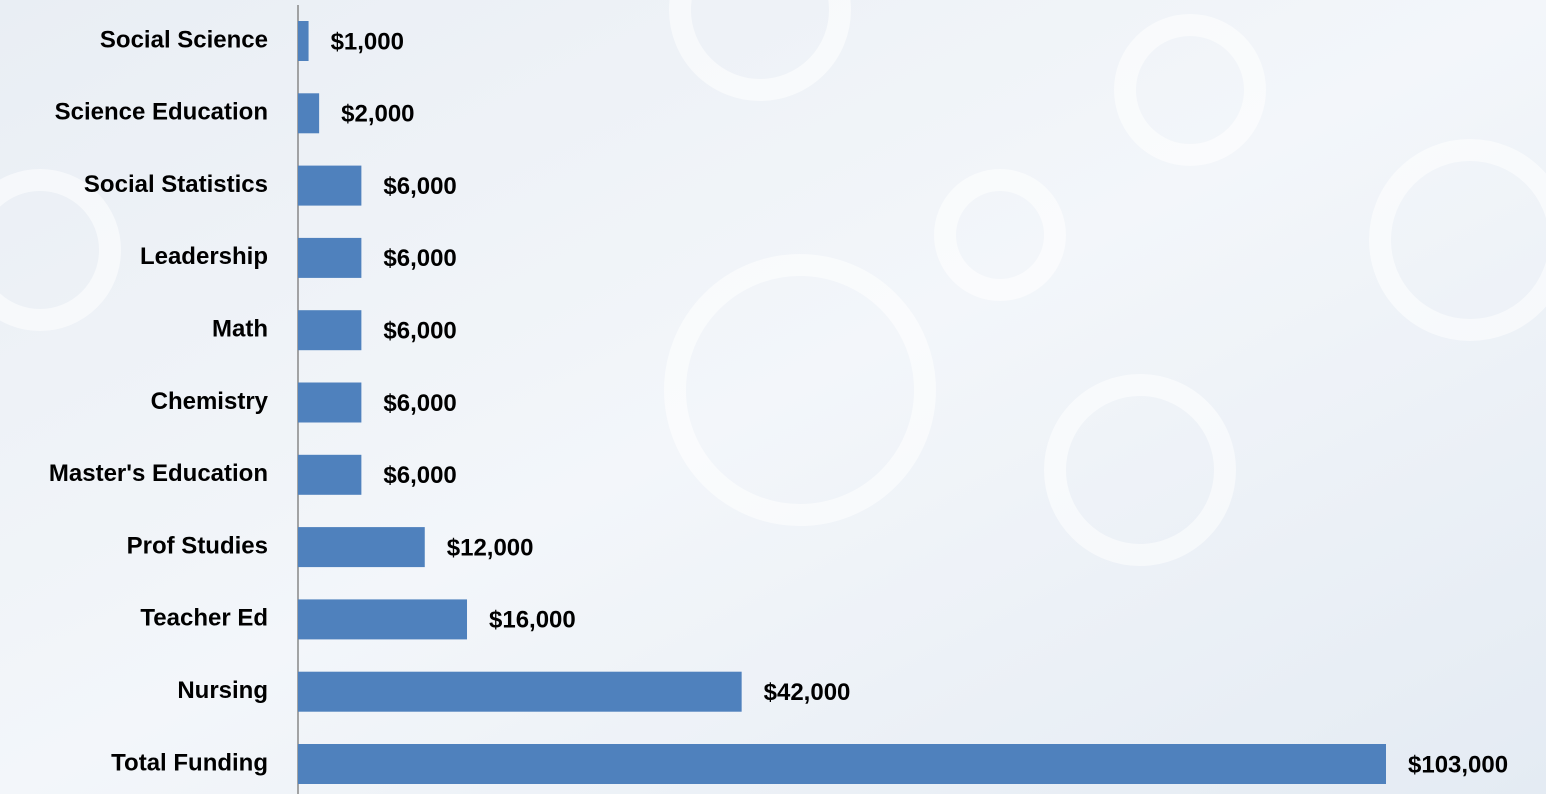 The image size is (1546, 794). Describe the element at coordinates (184, 39) in the screenshot. I see `category-label: Social Science` at that location.